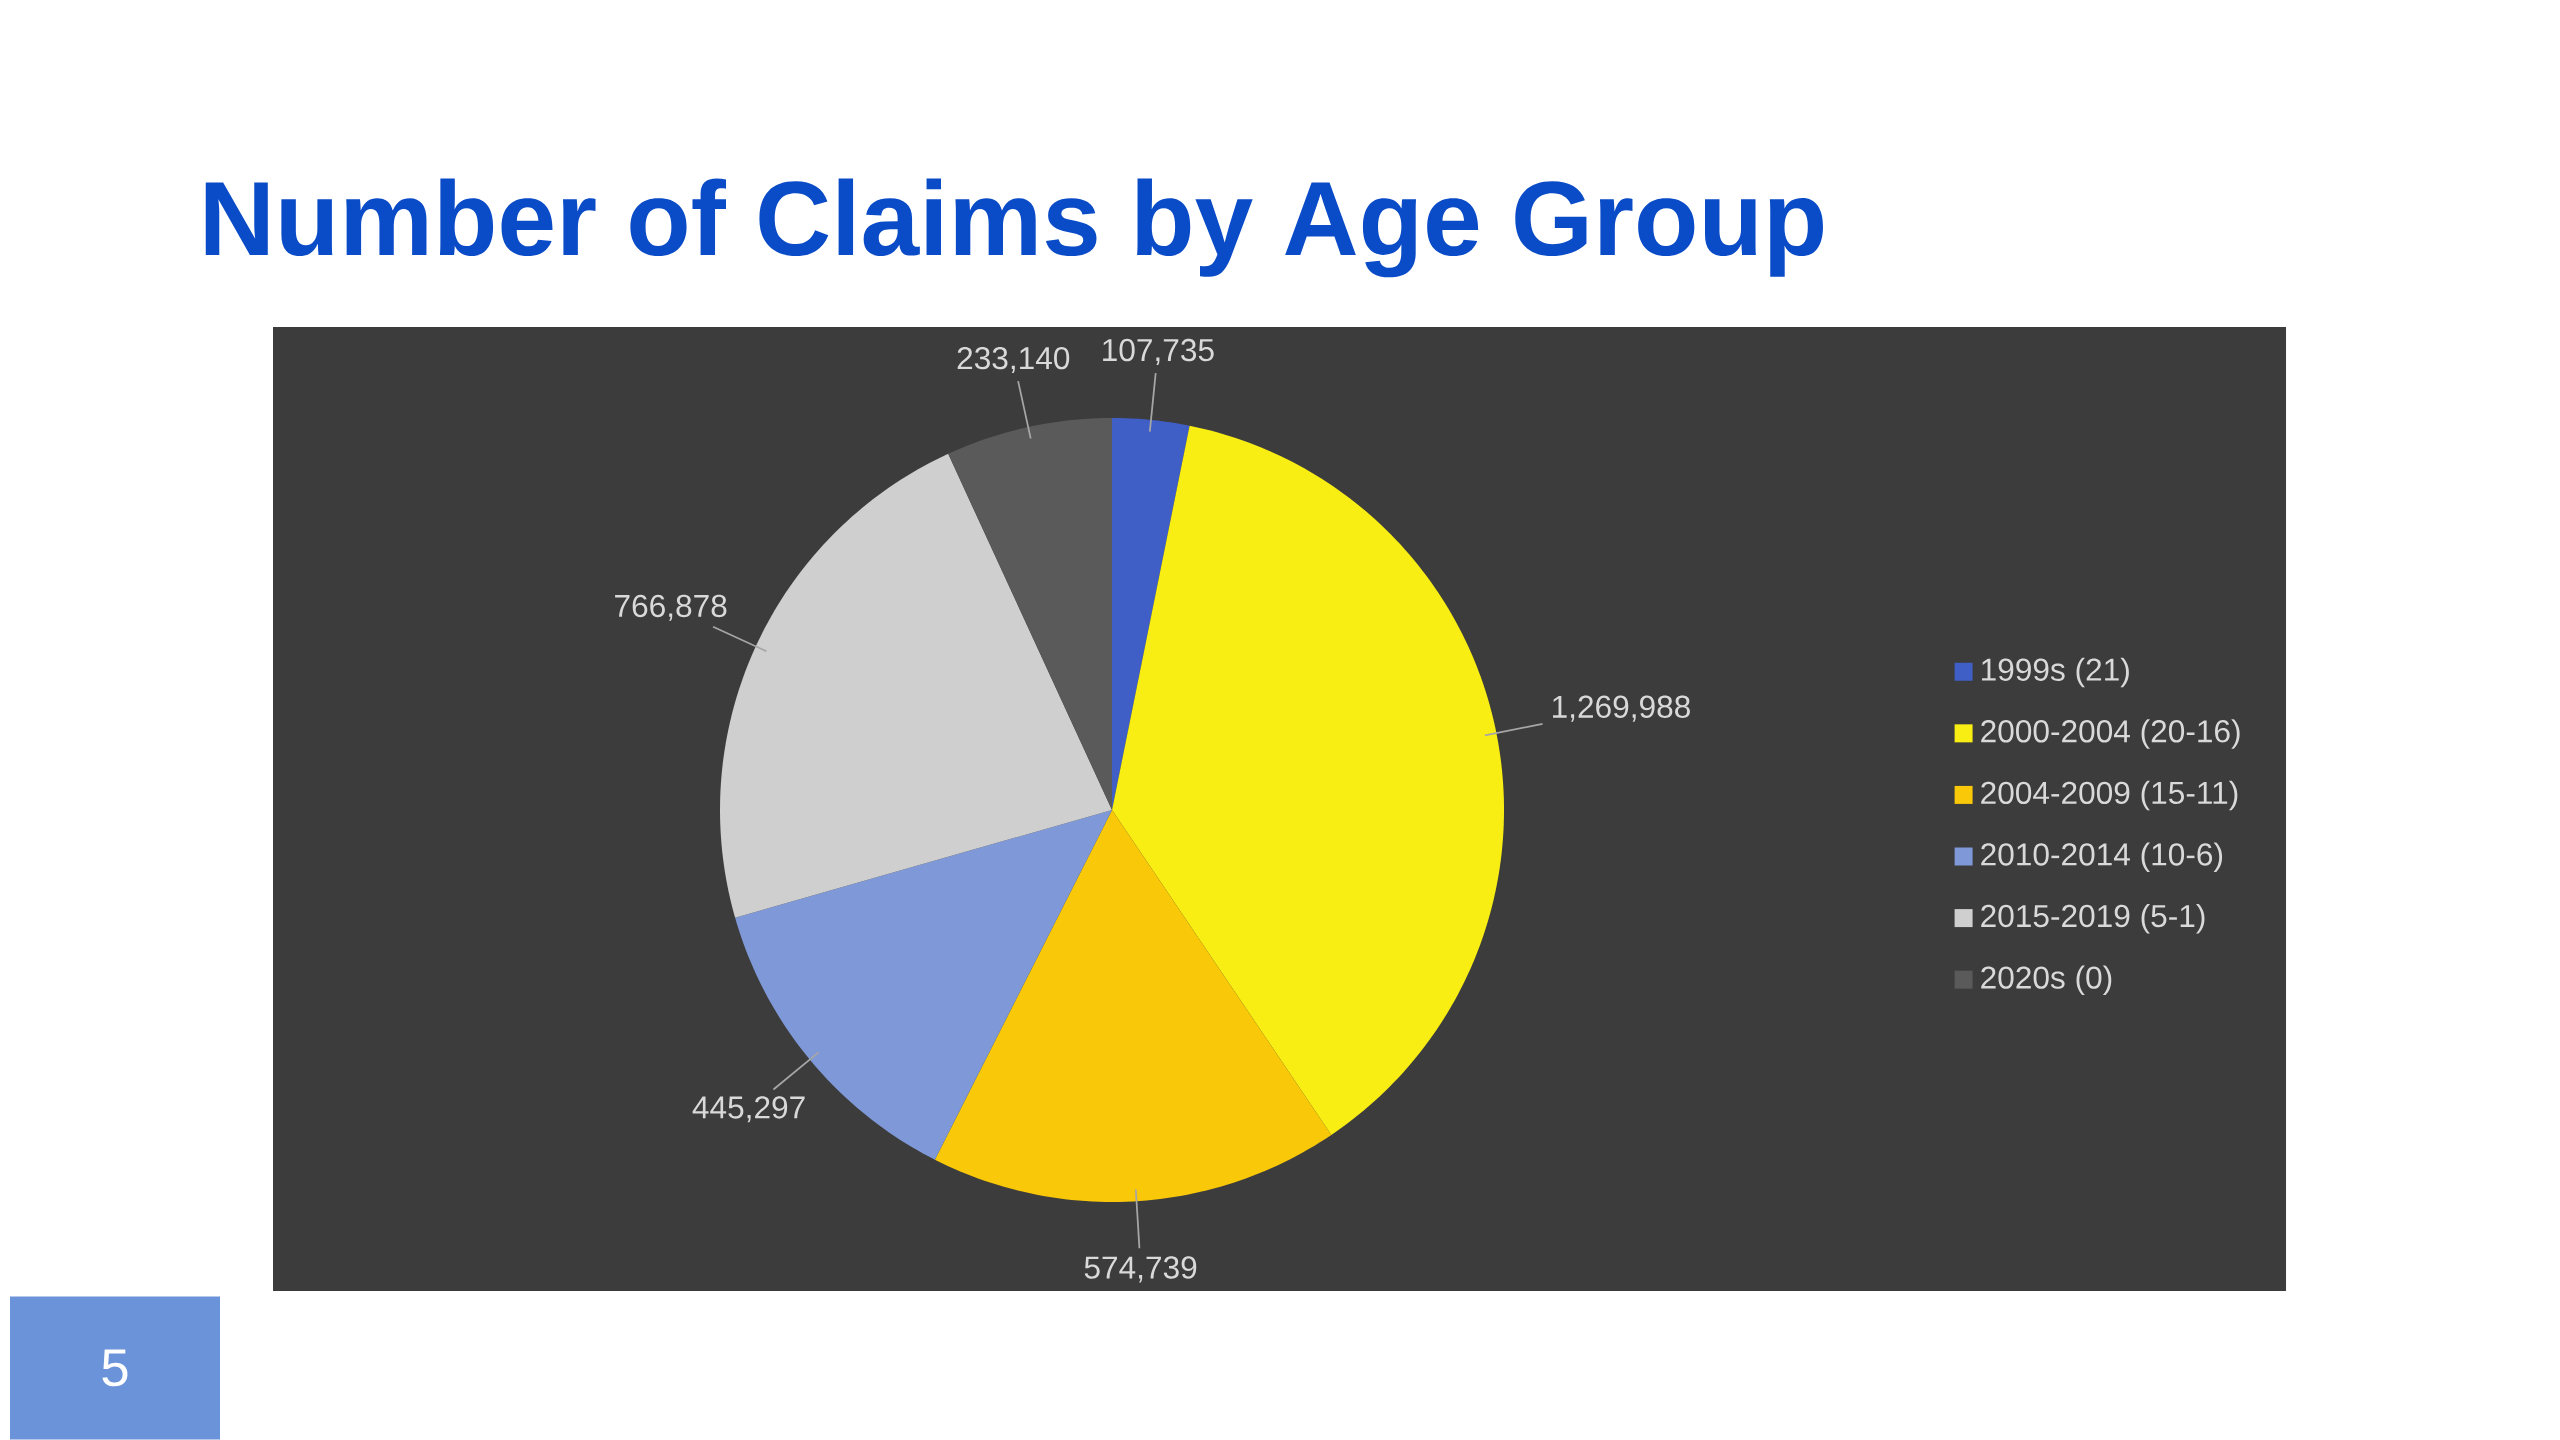  Describe the element at coordinates (2102, 857) in the screenshot. I see `legend-label: 2010-2014 (10-6)` at that location.